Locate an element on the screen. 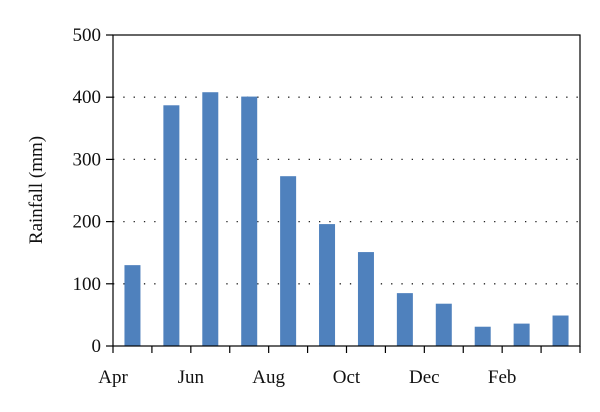  bar-jul is located at coordinates (249, 221).